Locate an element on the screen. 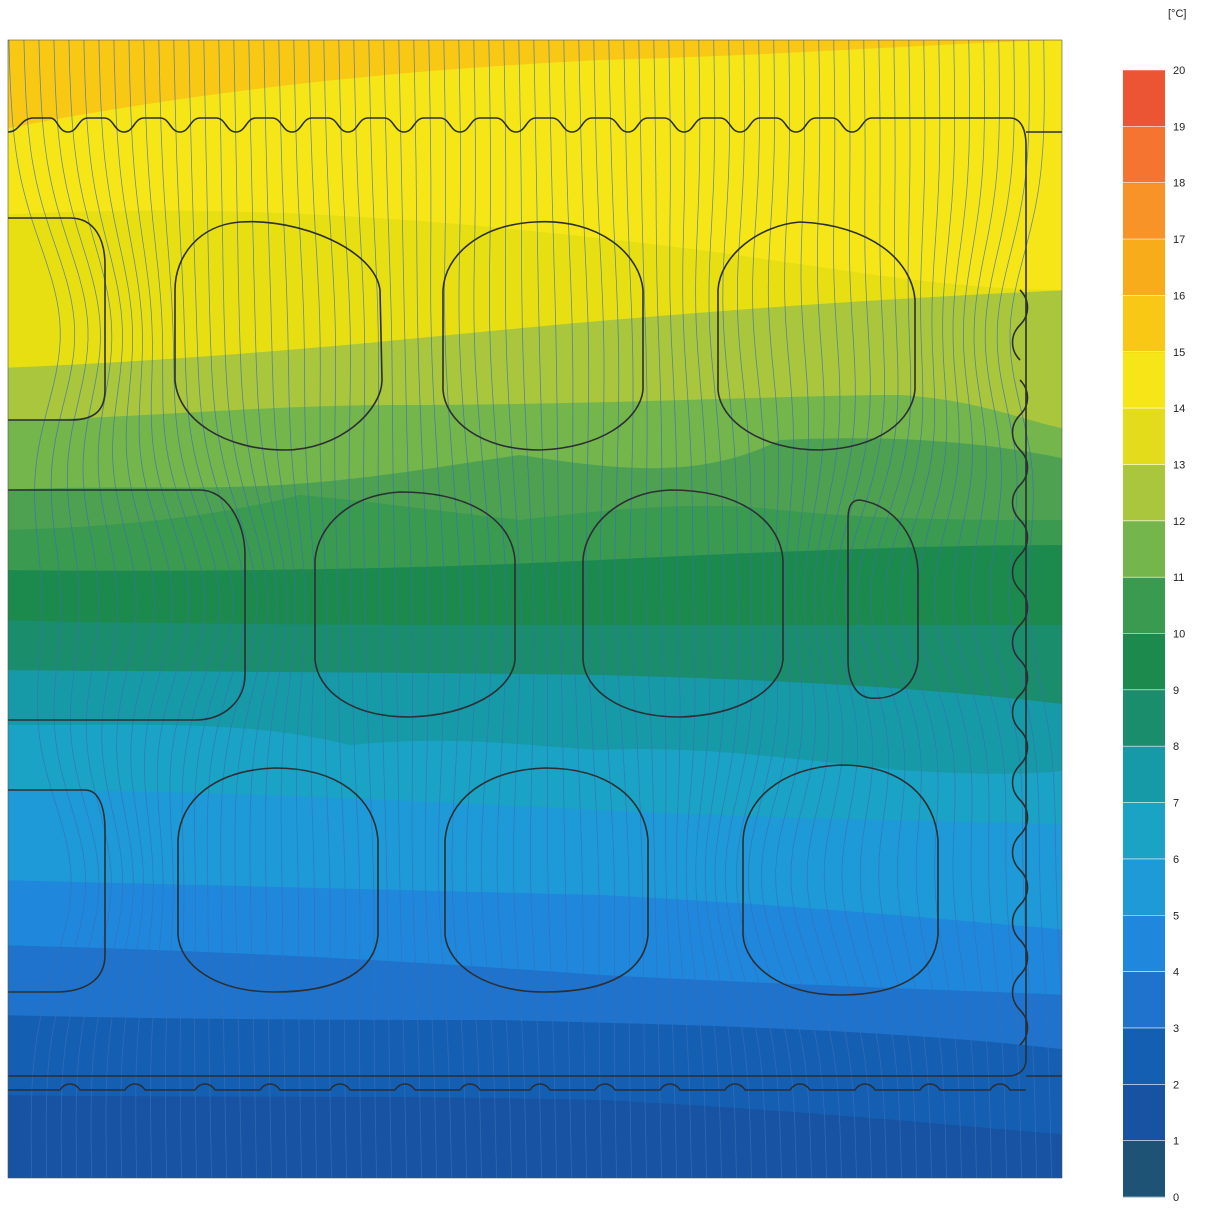 The width and height of the screenshot is (1205, 1210). cavity-row2-b is located at coordinates (683, 603).